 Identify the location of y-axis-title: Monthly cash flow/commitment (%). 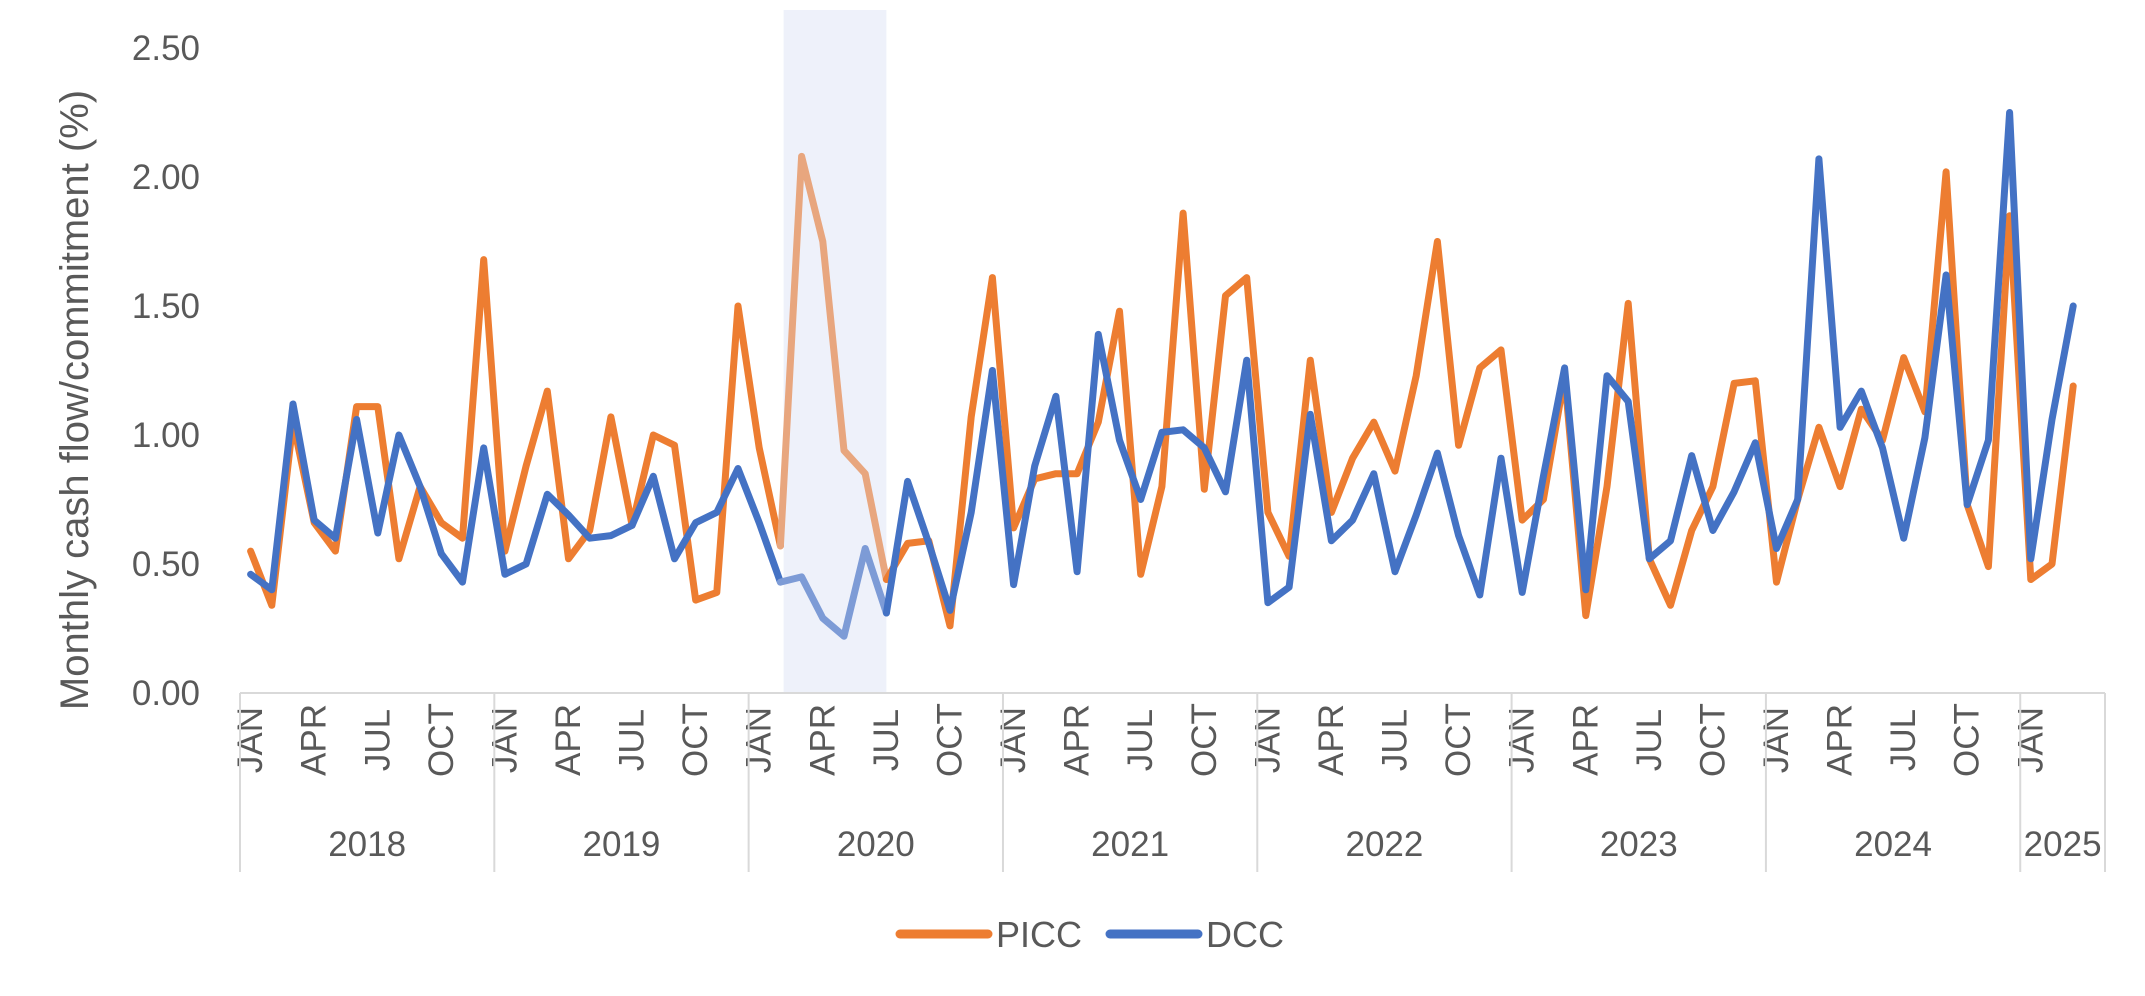
(75, 400).